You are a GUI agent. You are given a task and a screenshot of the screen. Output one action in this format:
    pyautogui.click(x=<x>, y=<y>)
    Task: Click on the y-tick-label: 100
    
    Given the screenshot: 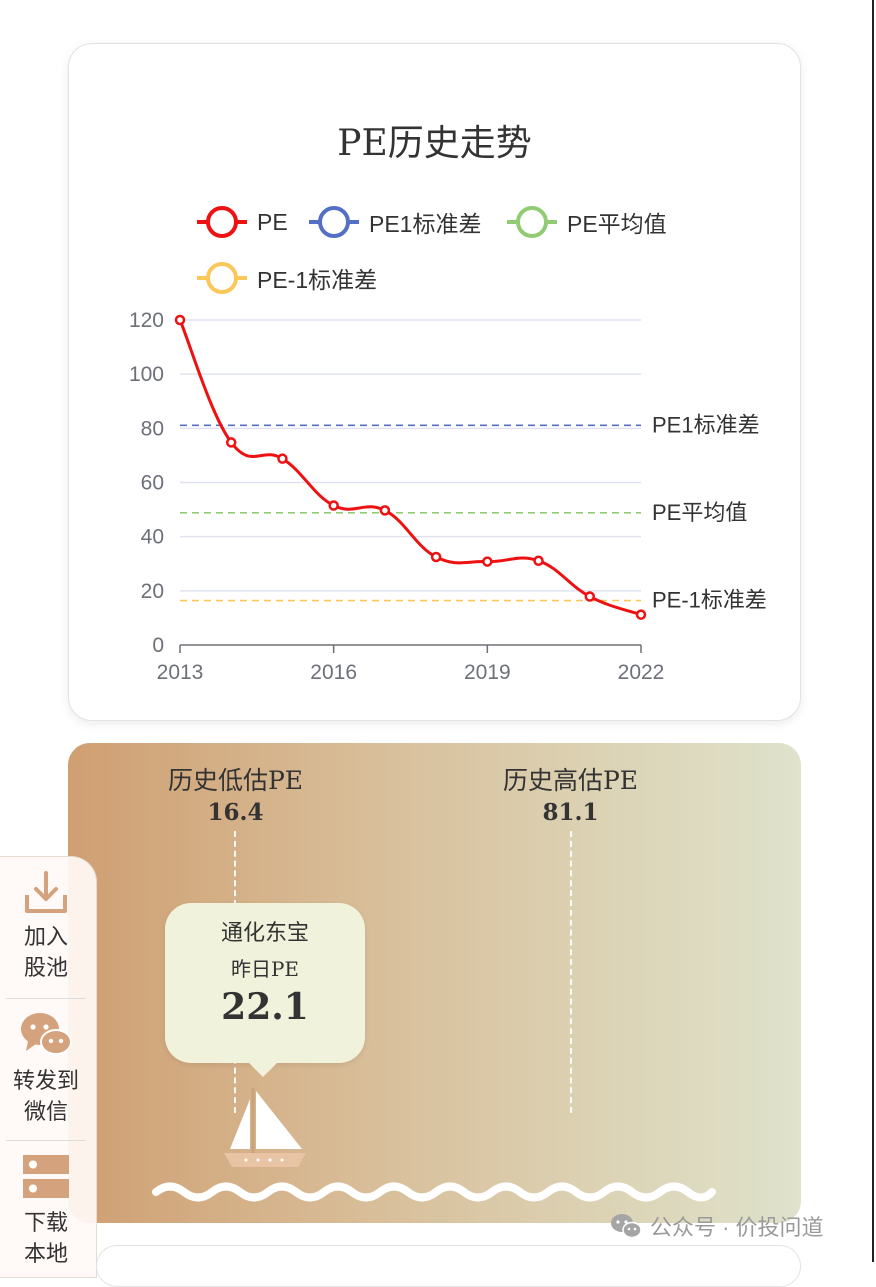 What is the action you would take?
    pyautogui.click(x=146, y=374)
    